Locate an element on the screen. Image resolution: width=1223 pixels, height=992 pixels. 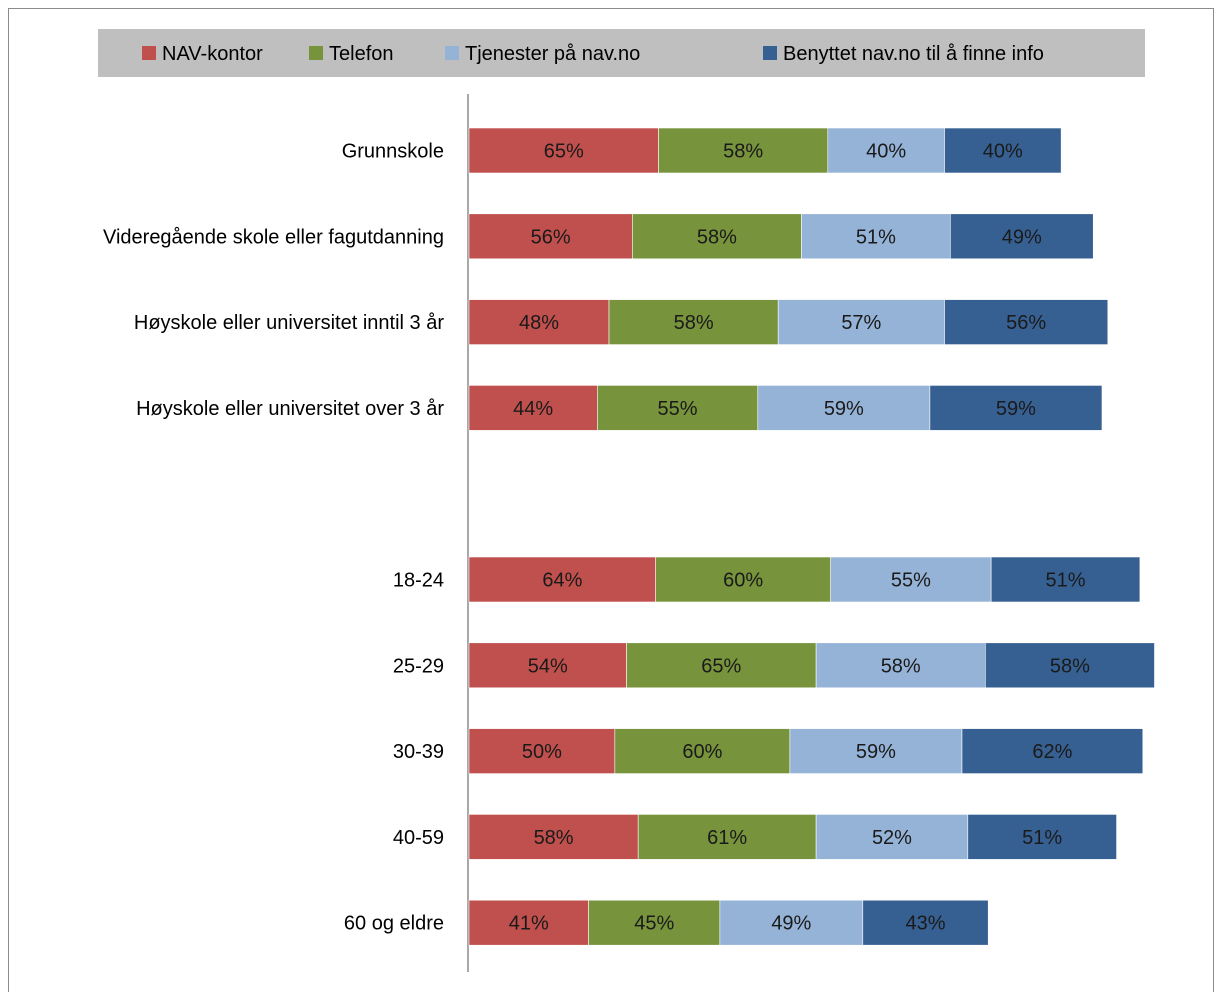
data-label: 41% is located at coordinates (529, 924).